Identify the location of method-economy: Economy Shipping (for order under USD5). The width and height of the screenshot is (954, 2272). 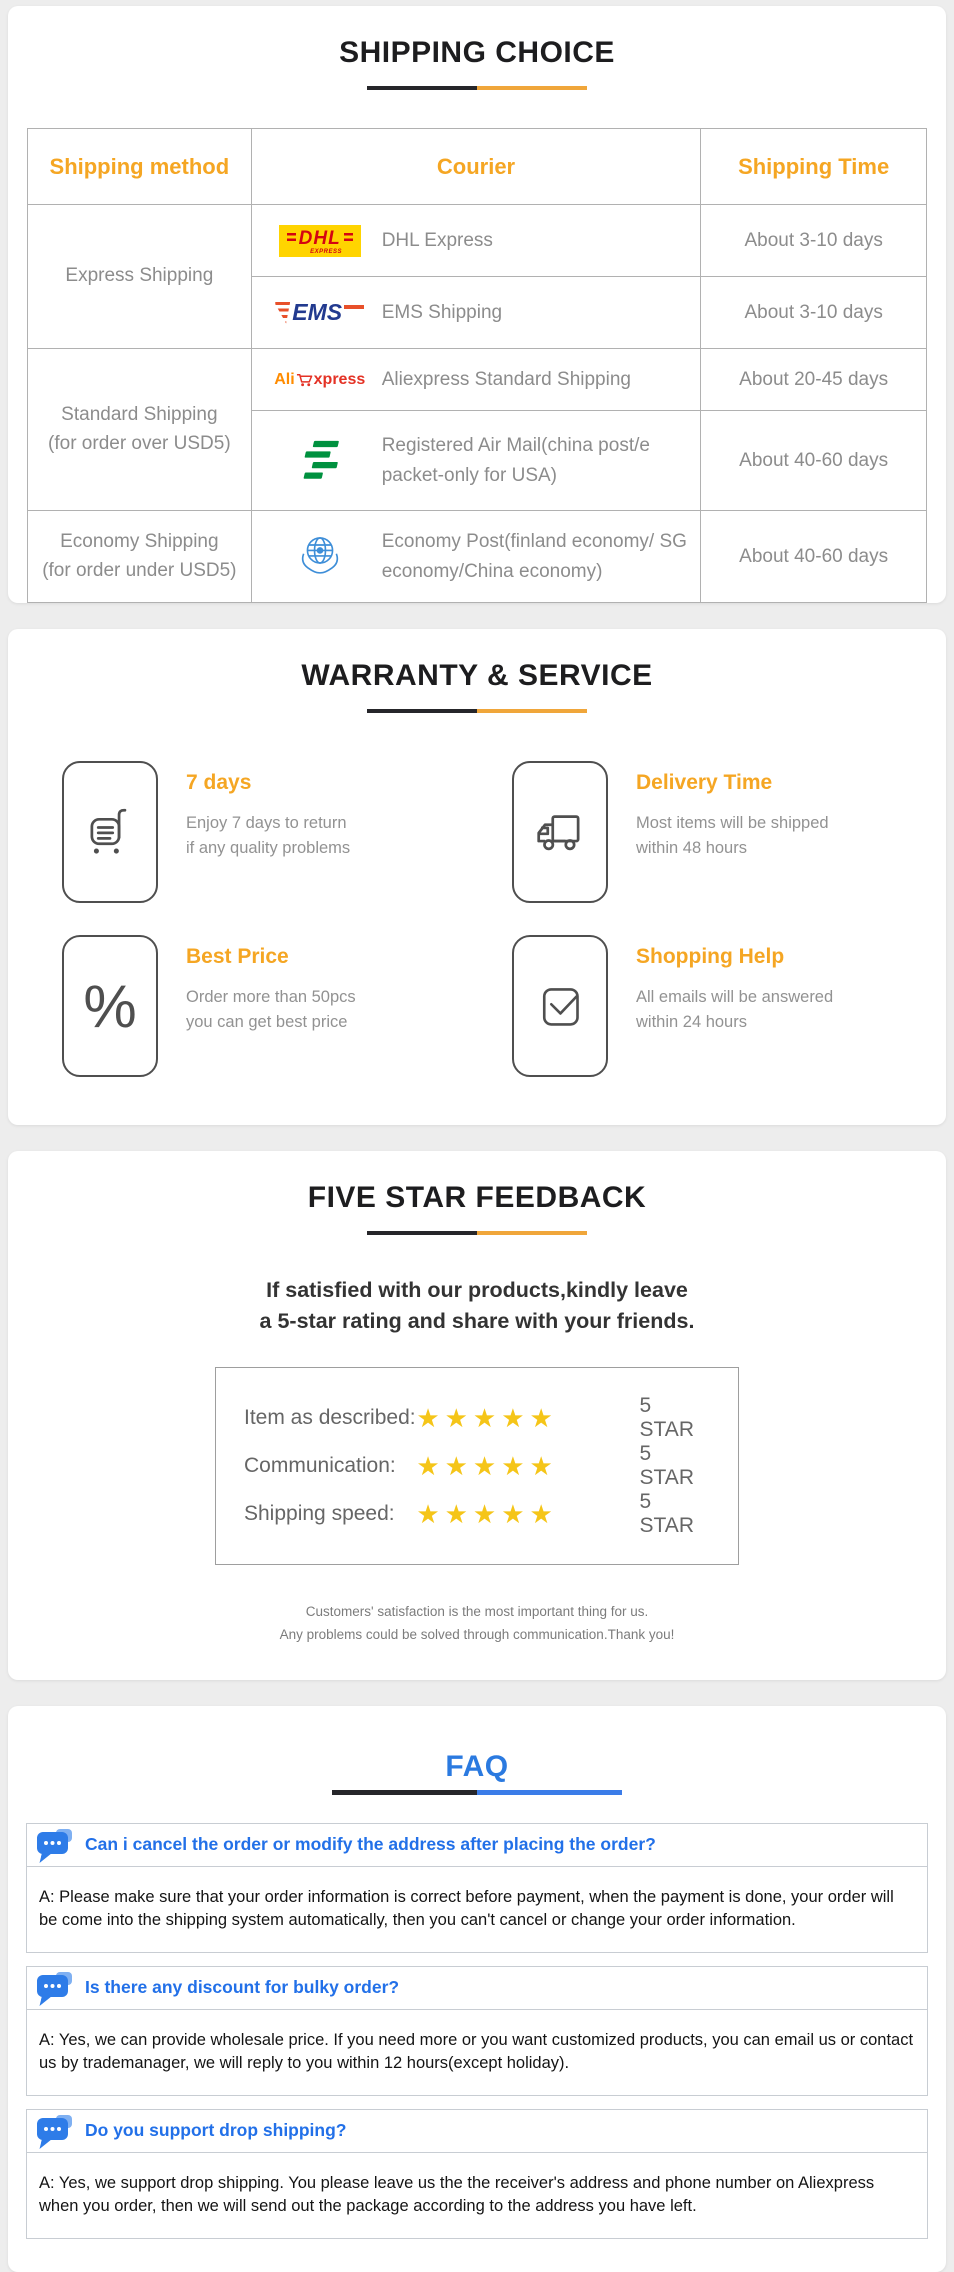
(139, 556).